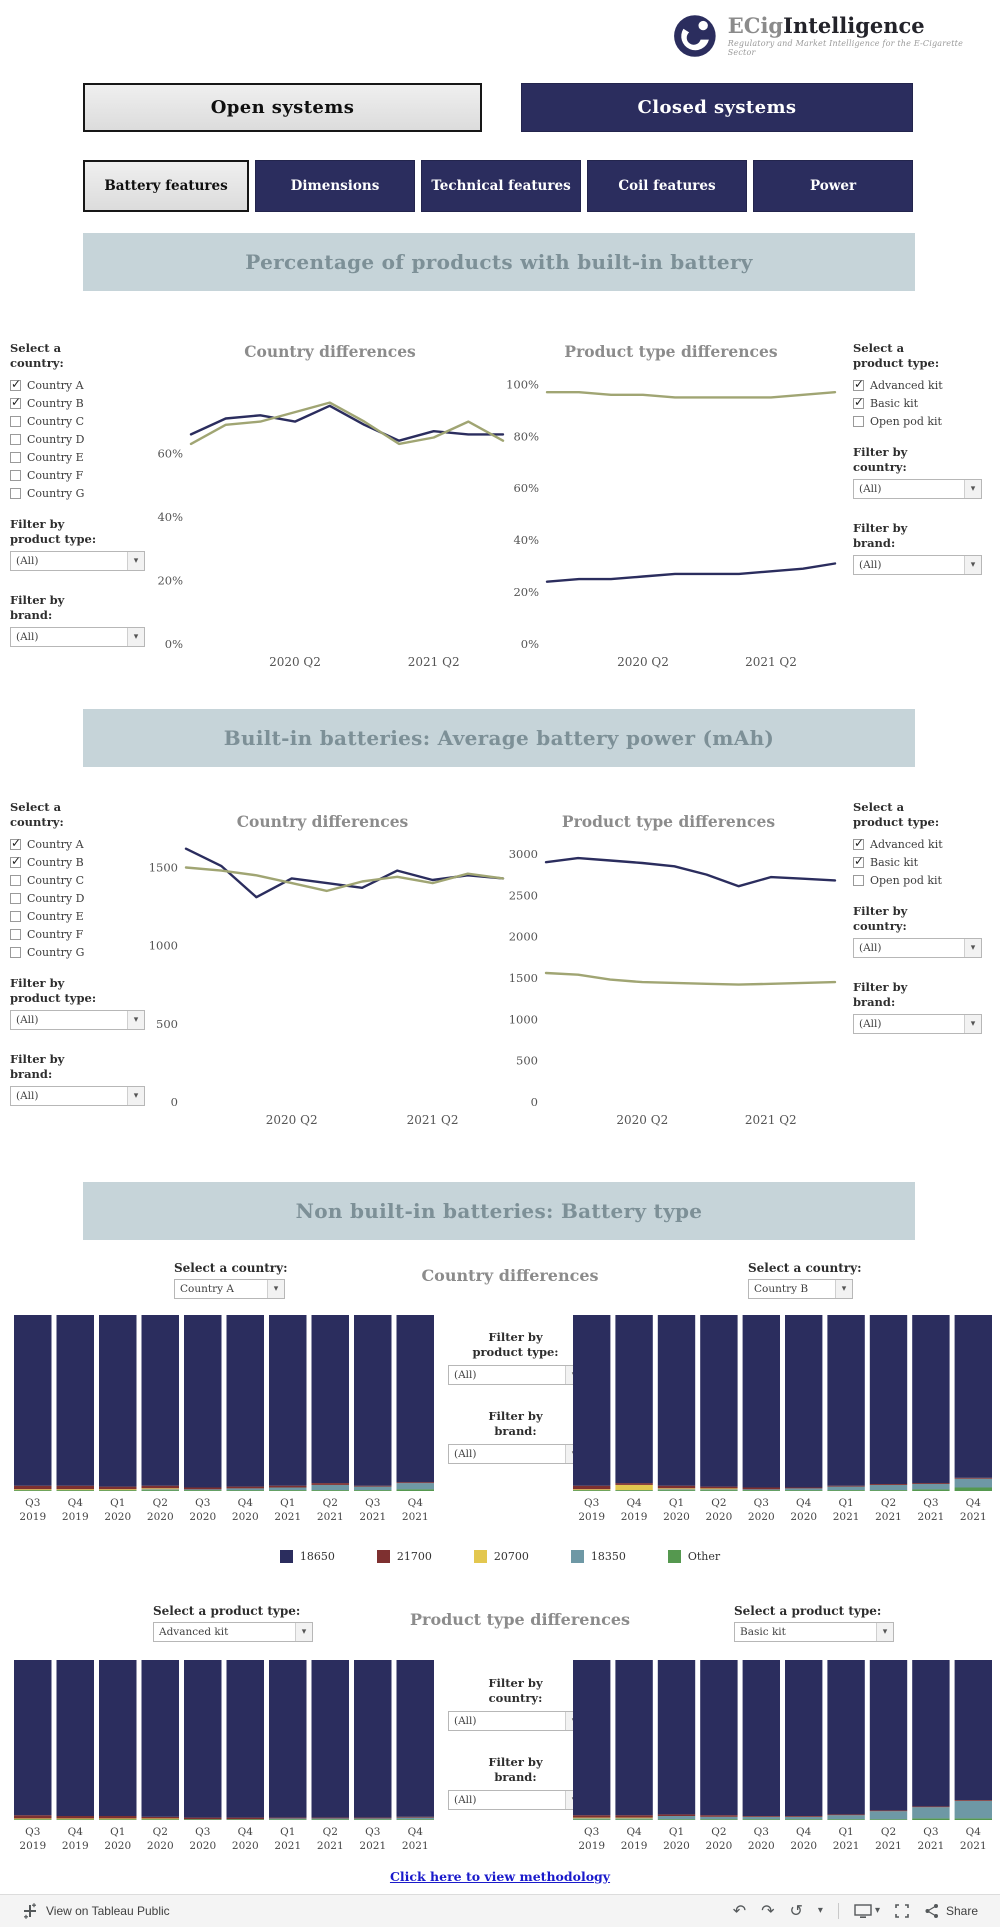 The height and width of the screenshot is (1927, 1000). I want to click on s3r1-filter-brand-dropdown: (All) ▾, so click(515, 1453).